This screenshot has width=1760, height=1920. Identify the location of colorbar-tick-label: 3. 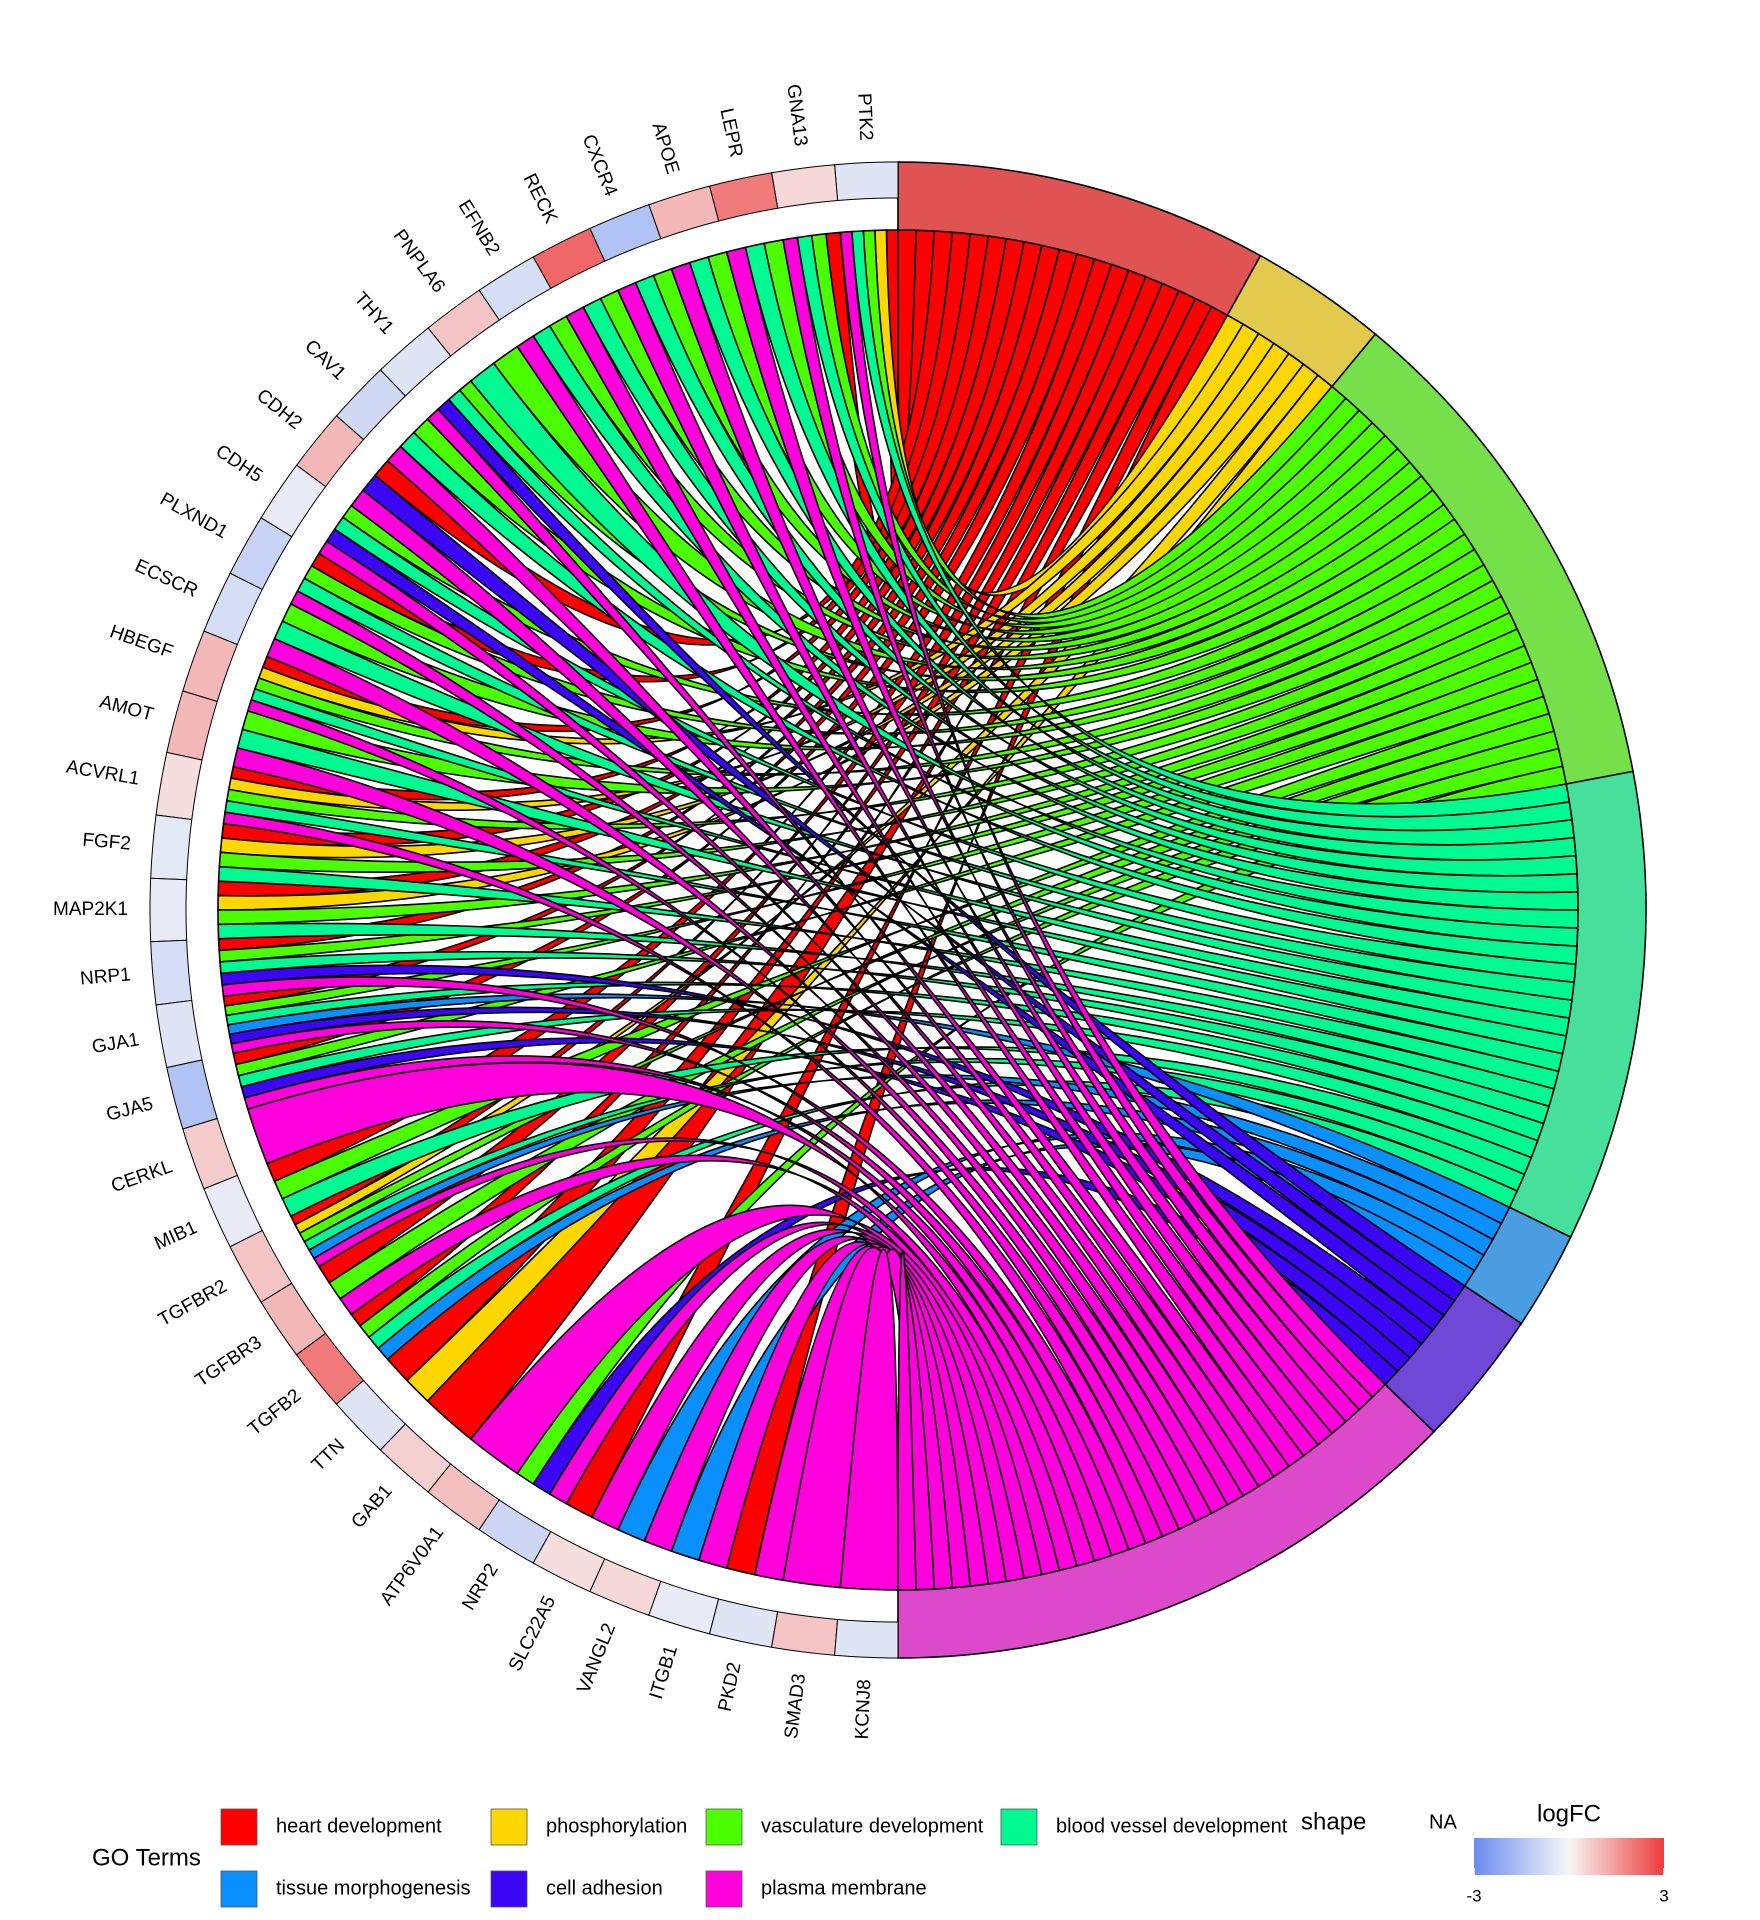
(1663, 1895).